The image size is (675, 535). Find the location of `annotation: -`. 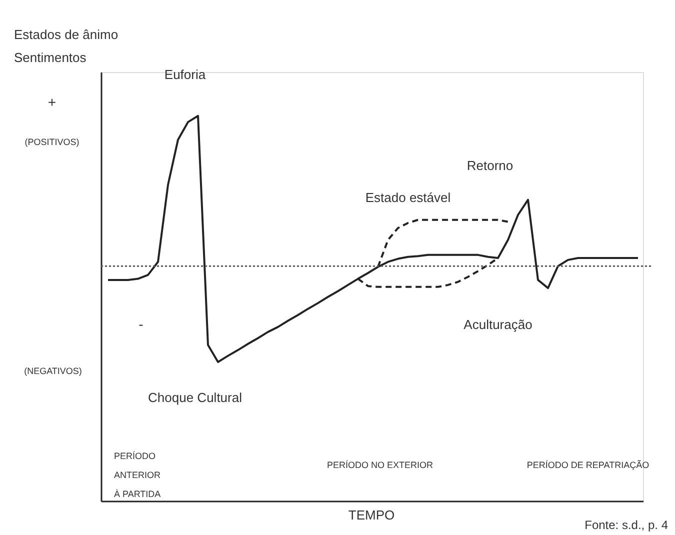

annotation: - is located at coordinates (141, 324).